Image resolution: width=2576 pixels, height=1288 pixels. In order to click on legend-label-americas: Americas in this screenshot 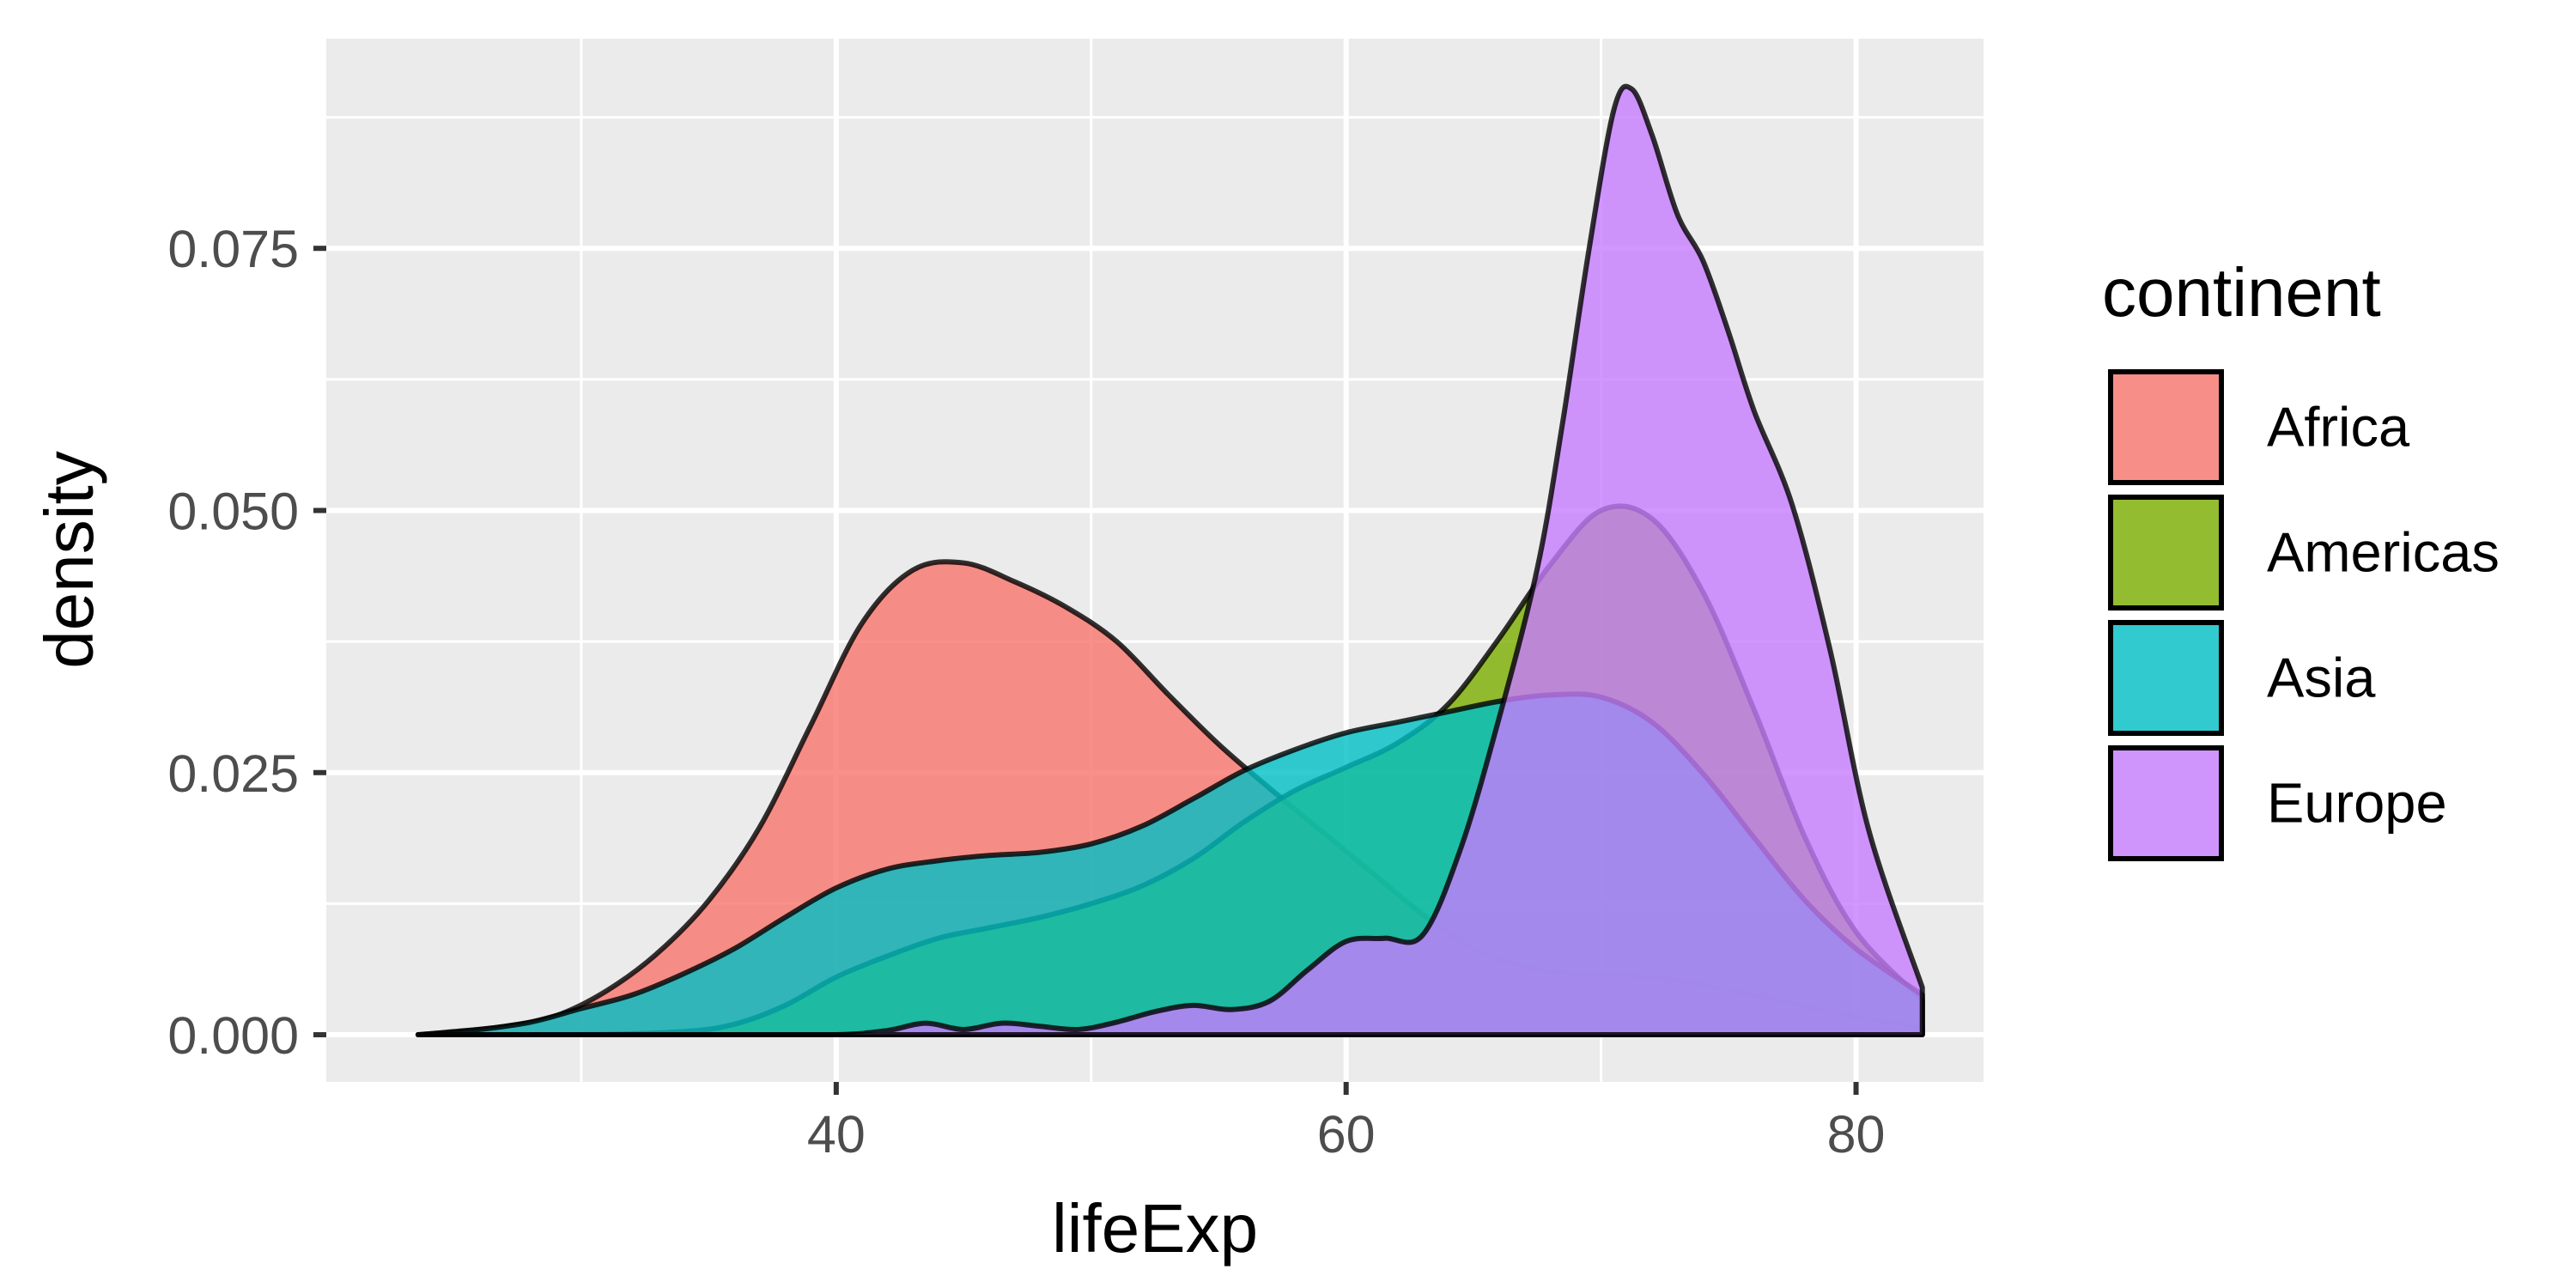, I will do `click(2383, 552)`.